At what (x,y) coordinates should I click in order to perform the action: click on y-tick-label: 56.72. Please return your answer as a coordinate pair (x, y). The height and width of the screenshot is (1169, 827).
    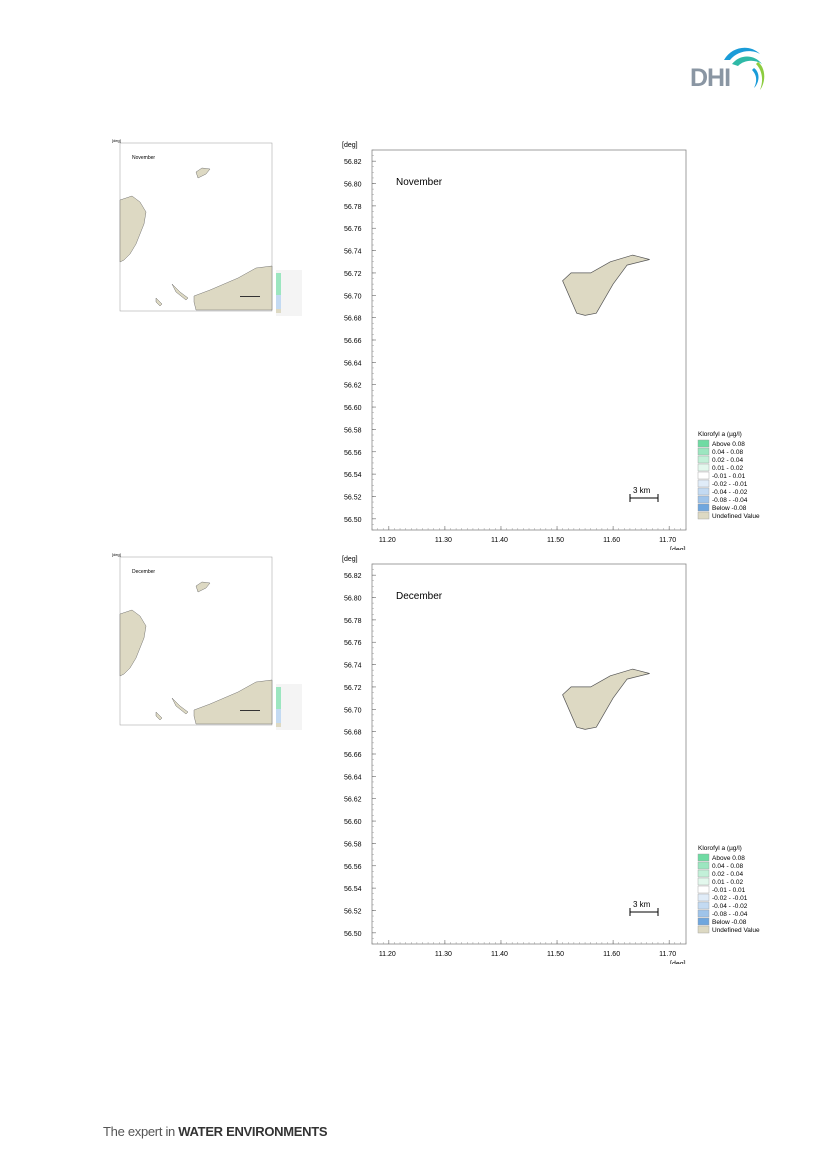
    Looking at the image, I should click on (353, 274).